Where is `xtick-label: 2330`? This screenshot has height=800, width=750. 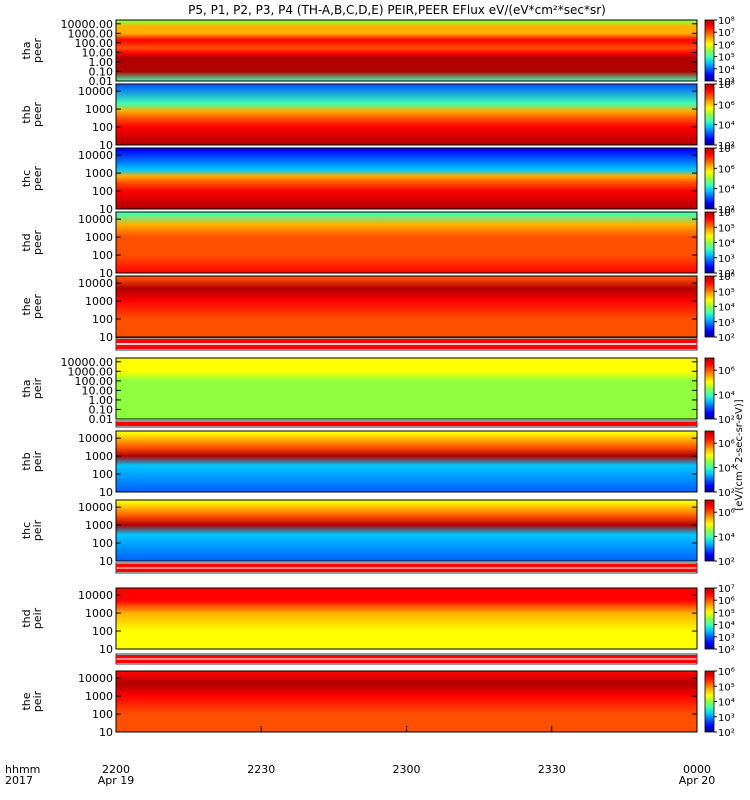
xtick-label: 2330 is located at coordinates (552, 769).